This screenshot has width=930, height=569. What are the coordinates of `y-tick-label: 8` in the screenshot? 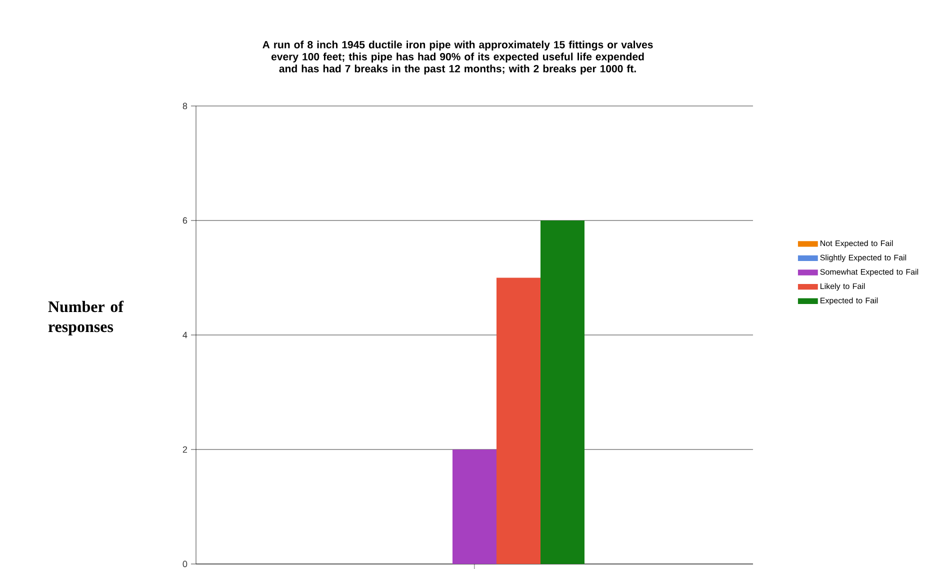 It's located at (185, 106).